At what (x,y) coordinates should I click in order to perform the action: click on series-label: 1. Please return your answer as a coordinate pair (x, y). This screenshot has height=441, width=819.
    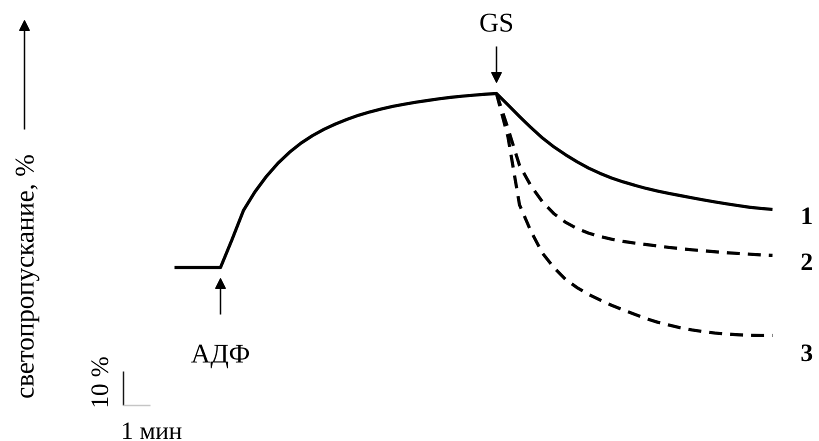
    Looking at the image, I should click on (806, 216).